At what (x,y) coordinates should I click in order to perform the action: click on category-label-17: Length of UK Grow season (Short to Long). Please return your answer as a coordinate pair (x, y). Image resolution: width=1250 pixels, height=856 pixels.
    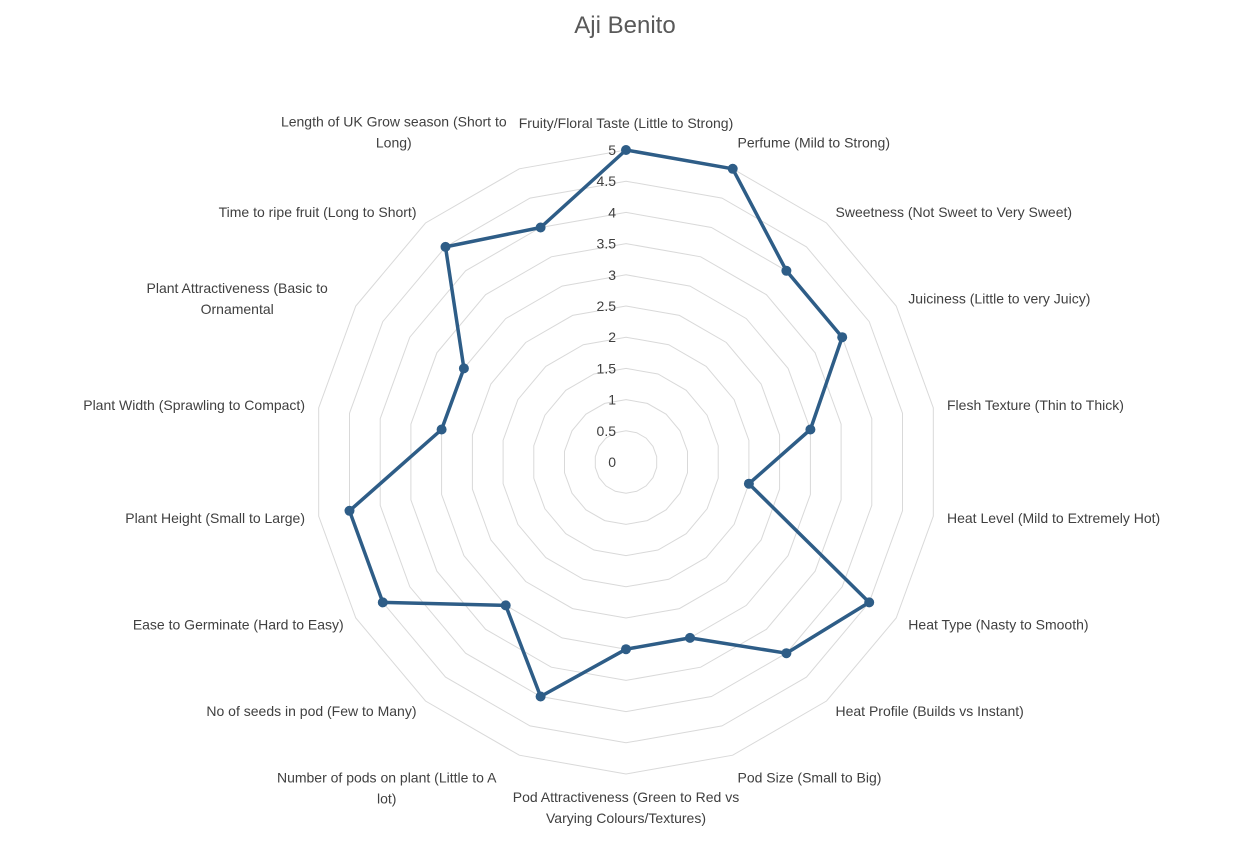
    Looking at the image, I should click on (394, 132).